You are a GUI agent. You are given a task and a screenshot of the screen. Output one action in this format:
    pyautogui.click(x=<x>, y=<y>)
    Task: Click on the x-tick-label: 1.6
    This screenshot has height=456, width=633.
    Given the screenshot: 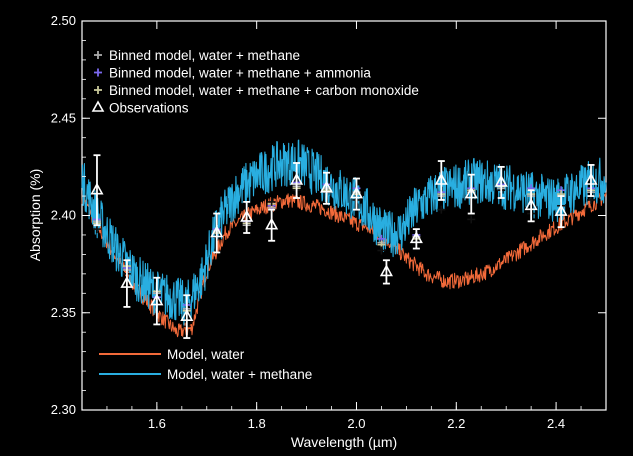 What is the action you would take?
    pyautogui.click(x=157, y=423)
    